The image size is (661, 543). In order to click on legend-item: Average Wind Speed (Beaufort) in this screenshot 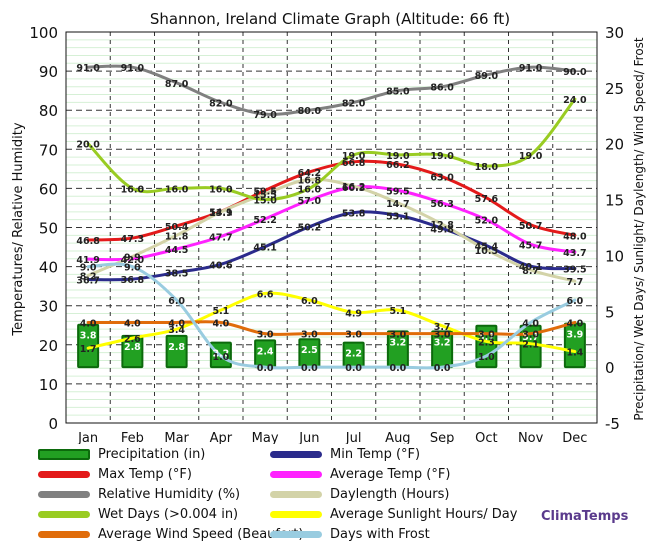, I will do `click(170, 534)`.